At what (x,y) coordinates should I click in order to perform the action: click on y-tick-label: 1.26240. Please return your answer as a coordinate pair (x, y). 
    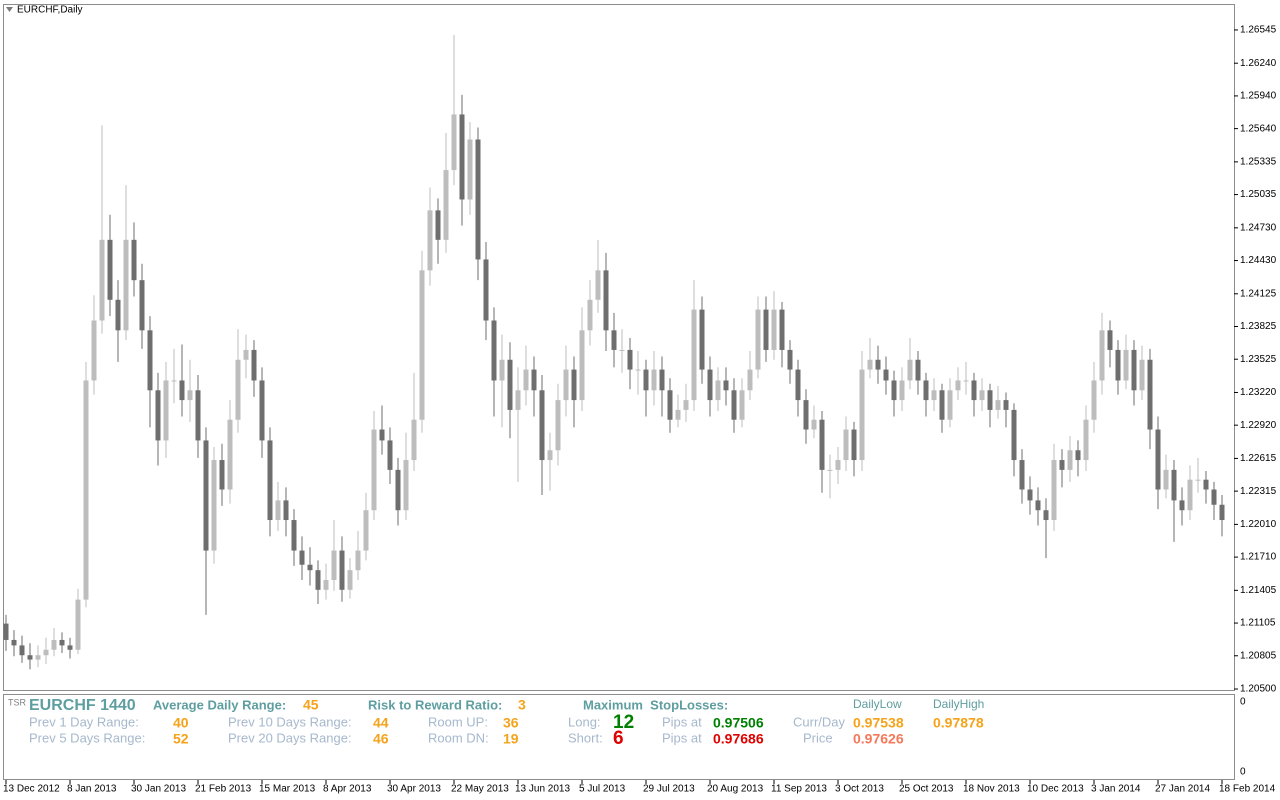
    Looking at the image, I should click on (1258, 63).